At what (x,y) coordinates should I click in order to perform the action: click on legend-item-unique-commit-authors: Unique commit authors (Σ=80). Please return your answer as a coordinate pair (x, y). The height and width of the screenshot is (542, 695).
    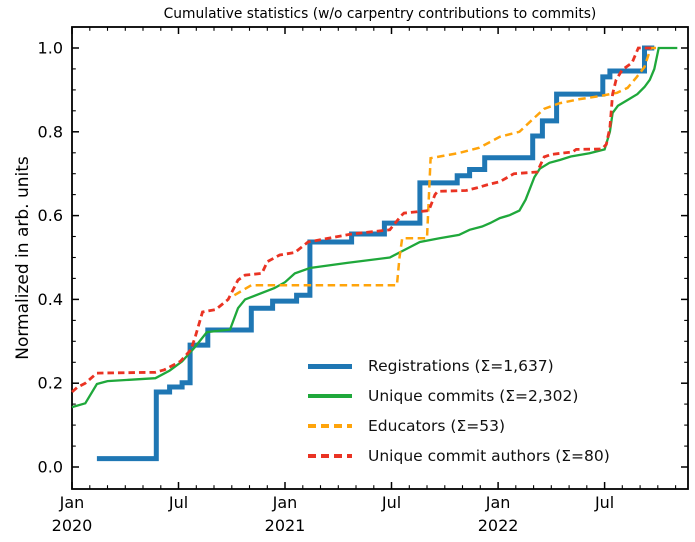
    Looking at the image, I should click on (459, 456).